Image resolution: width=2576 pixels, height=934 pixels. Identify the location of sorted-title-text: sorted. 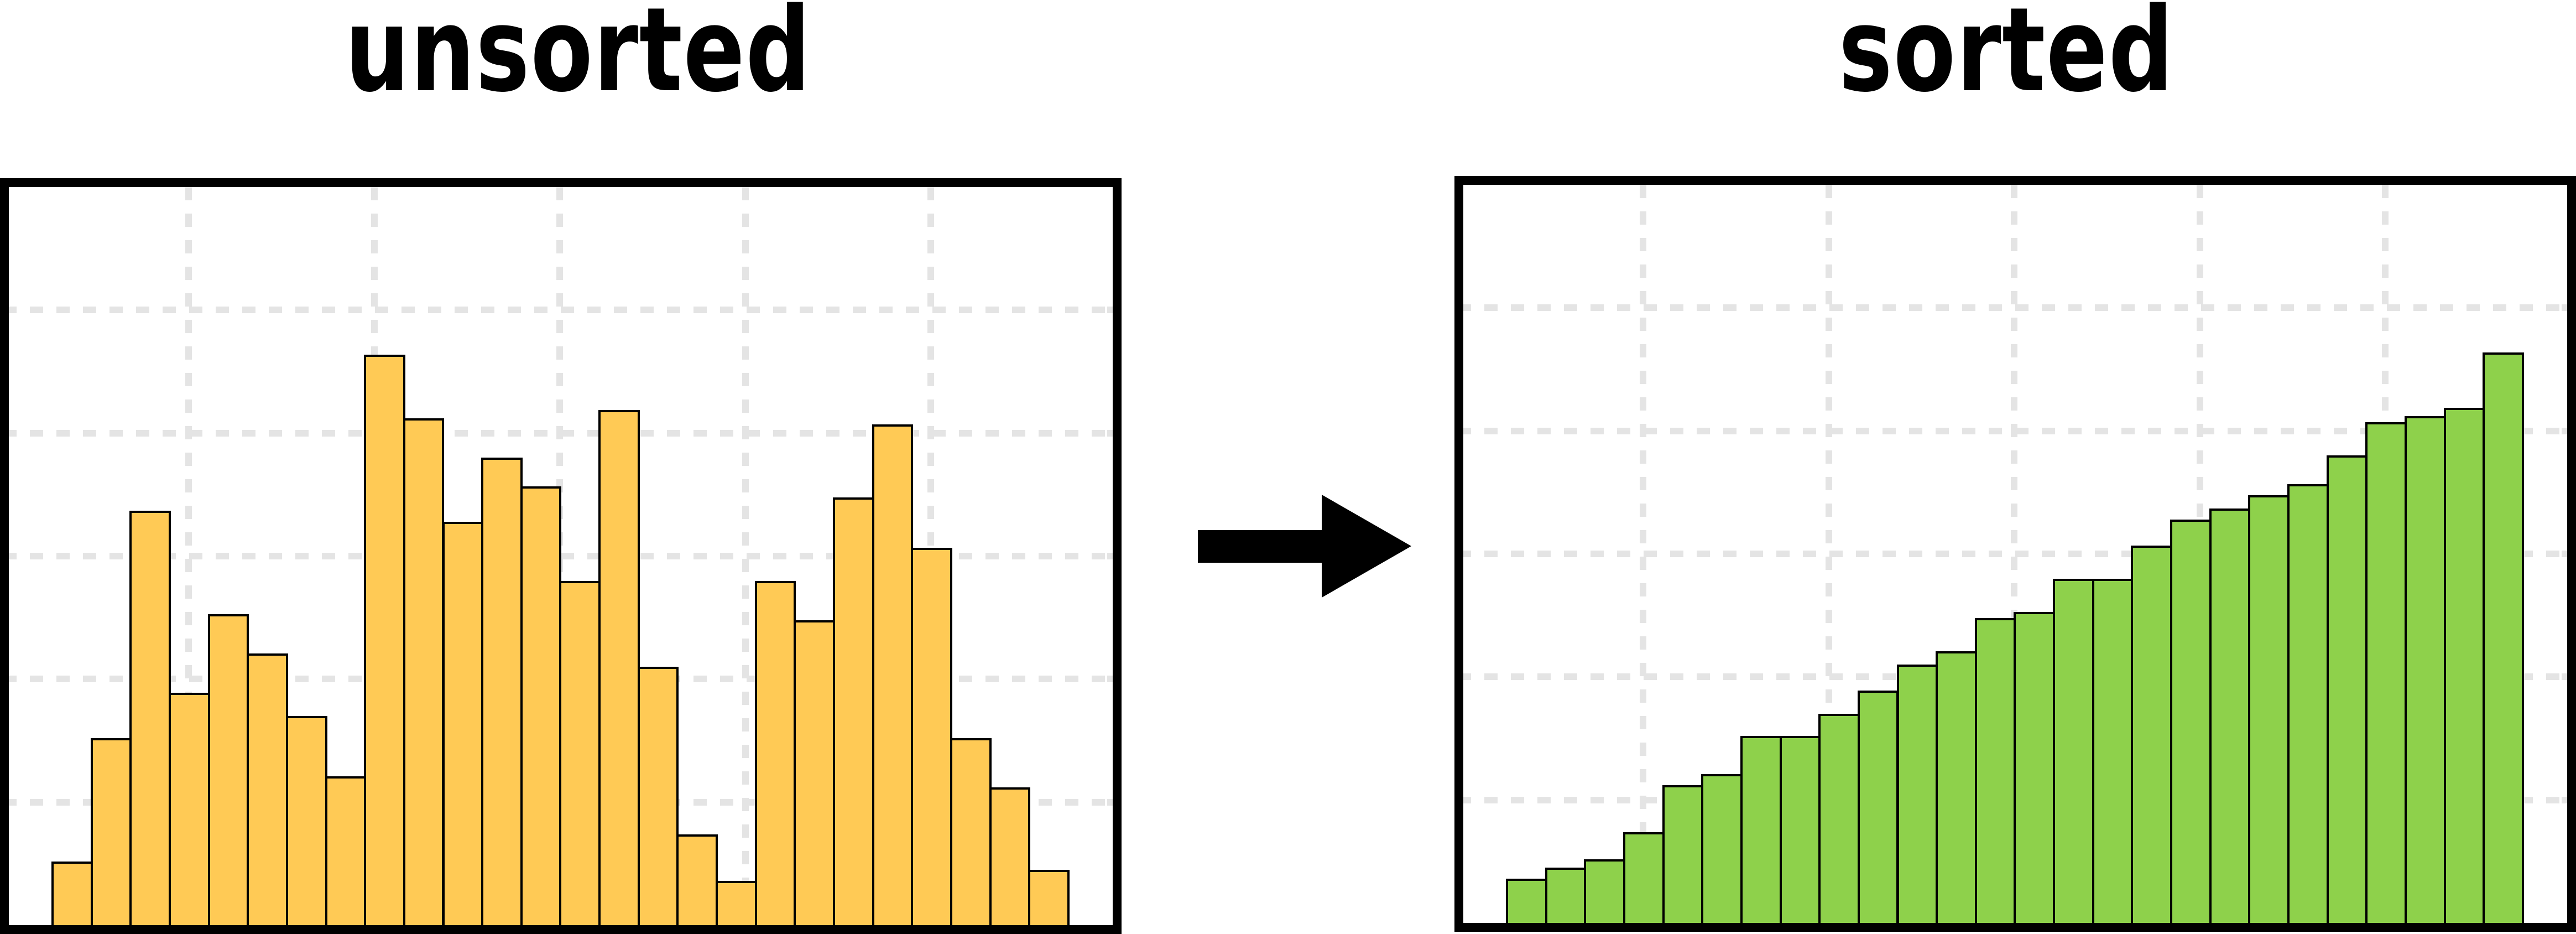
(2006, 59).